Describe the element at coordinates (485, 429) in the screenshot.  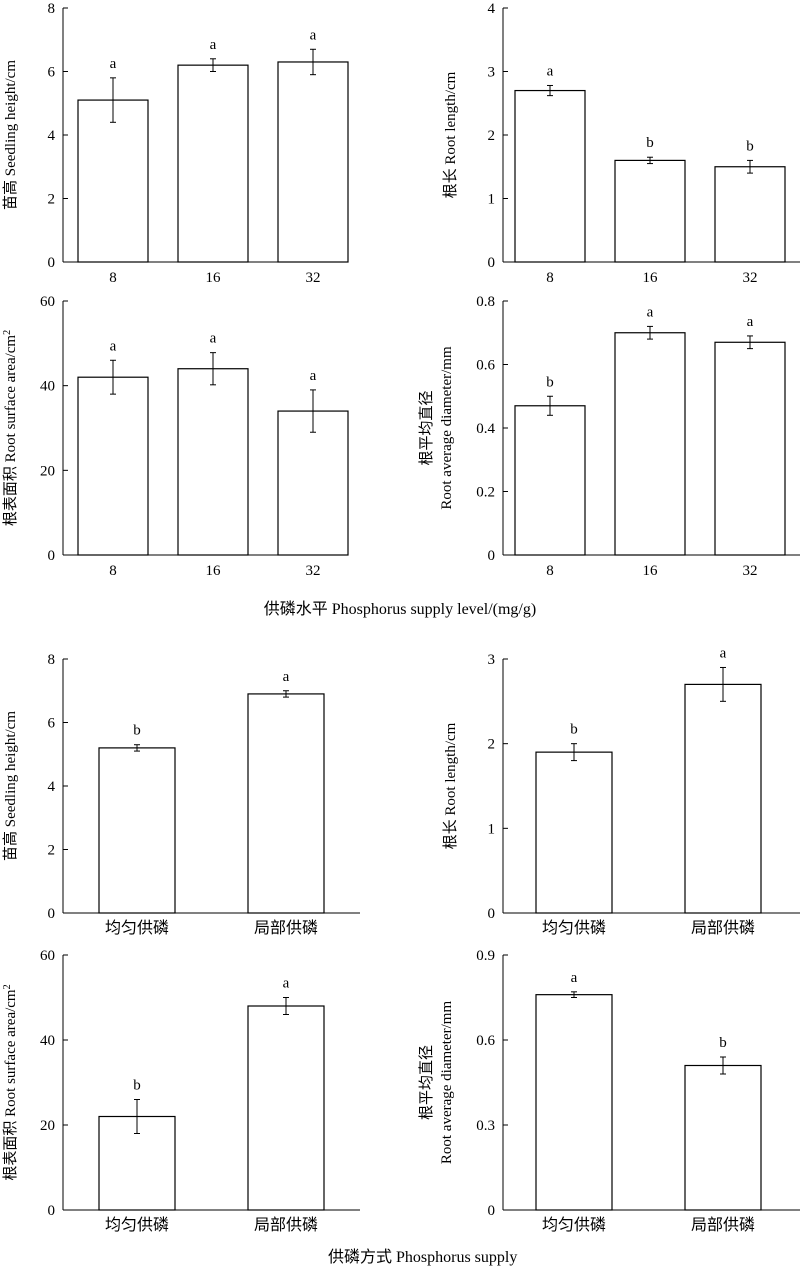
I see `y-tick-label: 0.4` at that location.